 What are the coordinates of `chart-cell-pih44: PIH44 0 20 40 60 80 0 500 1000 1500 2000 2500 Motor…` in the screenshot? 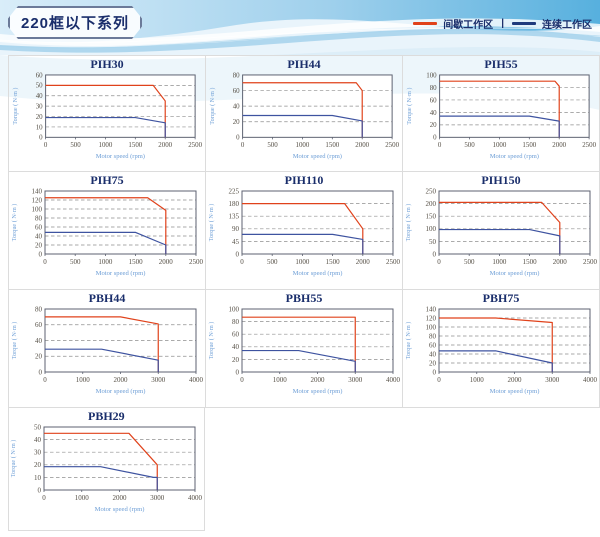 It's located at (304, 113).